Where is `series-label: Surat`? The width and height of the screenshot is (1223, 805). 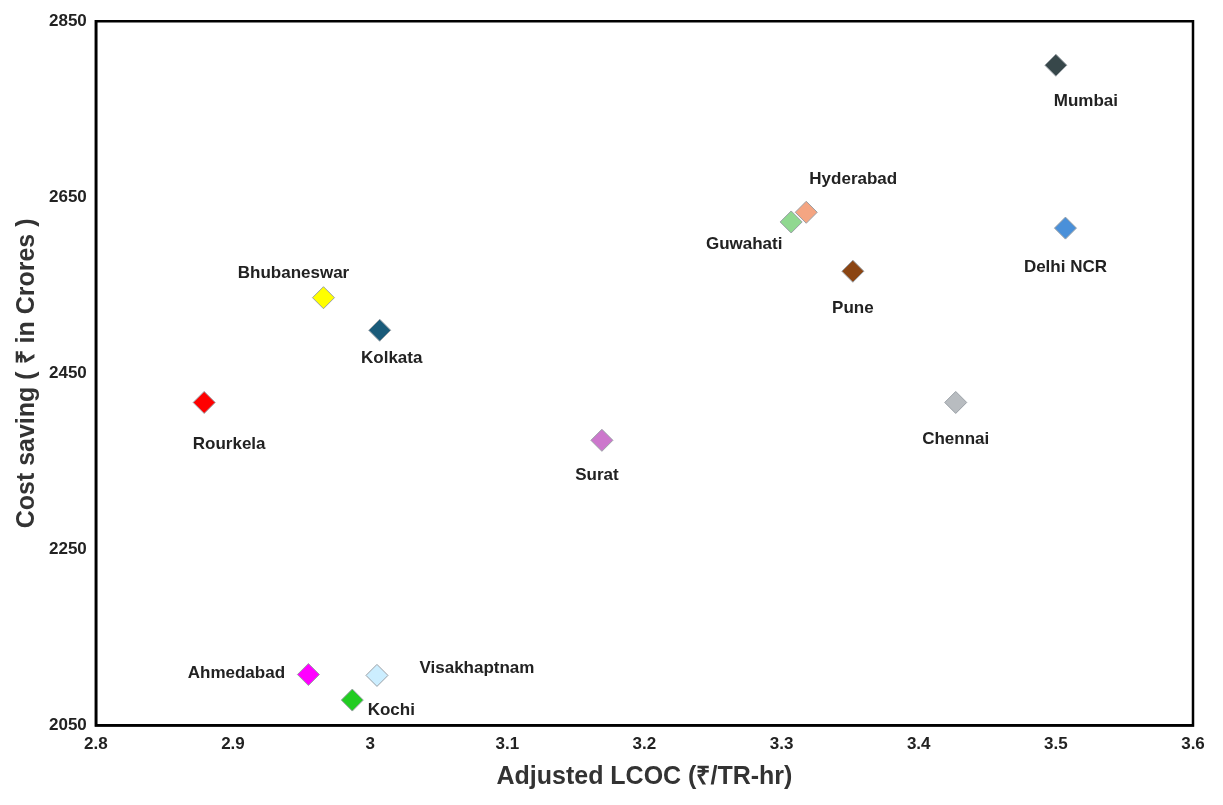 series-label: Surat is located at coordinates (597, 475).